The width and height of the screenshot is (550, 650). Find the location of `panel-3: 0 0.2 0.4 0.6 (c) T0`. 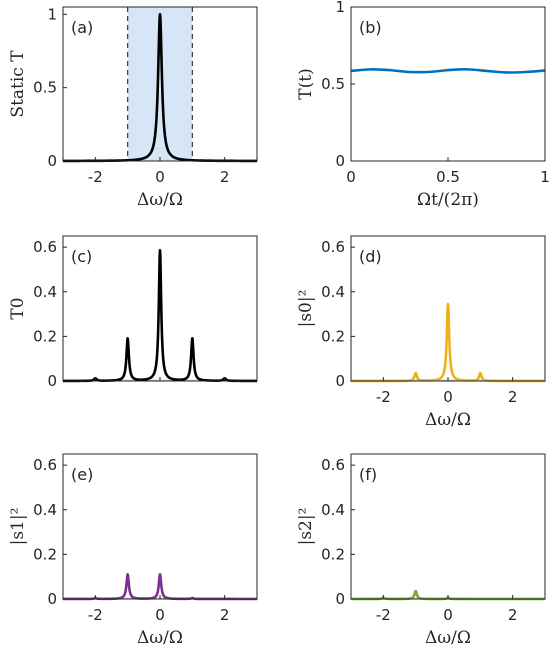

panel-3: 0 0.2 0.4 0.6 (c) T0 is located at coordinates (133, 312).